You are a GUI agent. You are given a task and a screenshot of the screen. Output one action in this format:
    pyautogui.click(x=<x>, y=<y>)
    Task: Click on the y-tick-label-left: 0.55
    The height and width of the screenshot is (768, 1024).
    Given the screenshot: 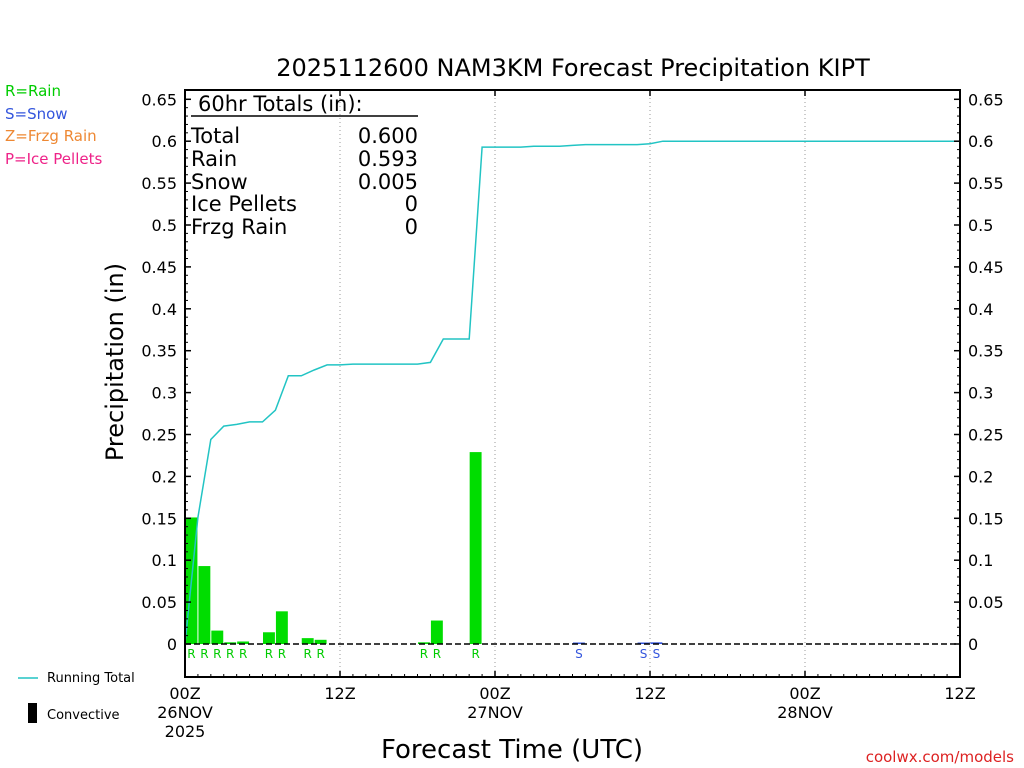 What is the action you would take?
    pyautogui.click(x=159, y=183)
    